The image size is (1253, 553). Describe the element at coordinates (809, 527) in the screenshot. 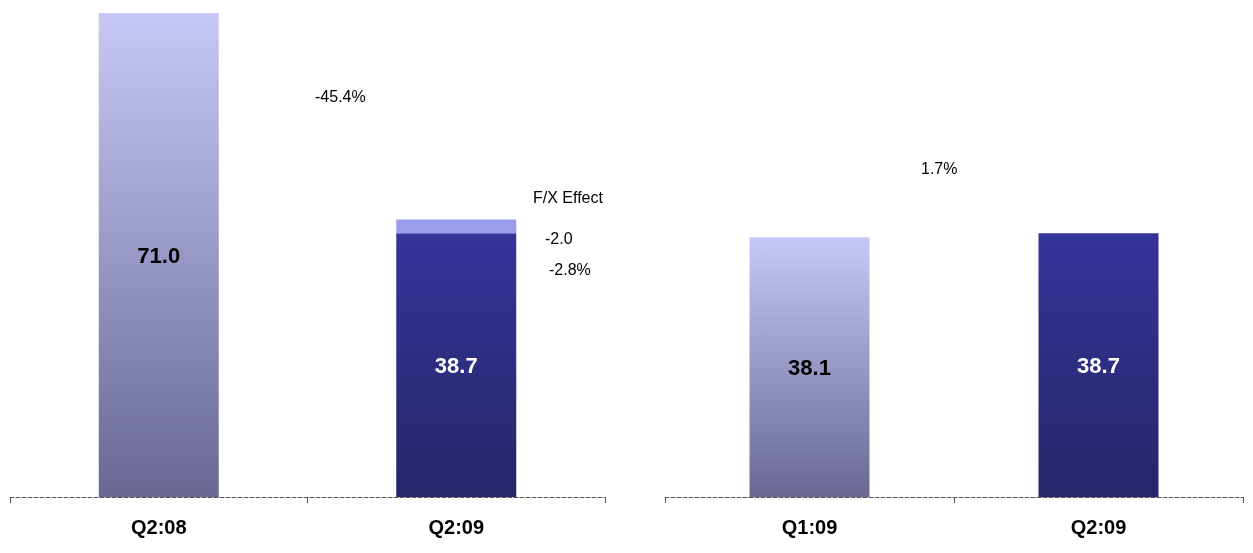

I see `x-tick-label: Q1:09` at that location.